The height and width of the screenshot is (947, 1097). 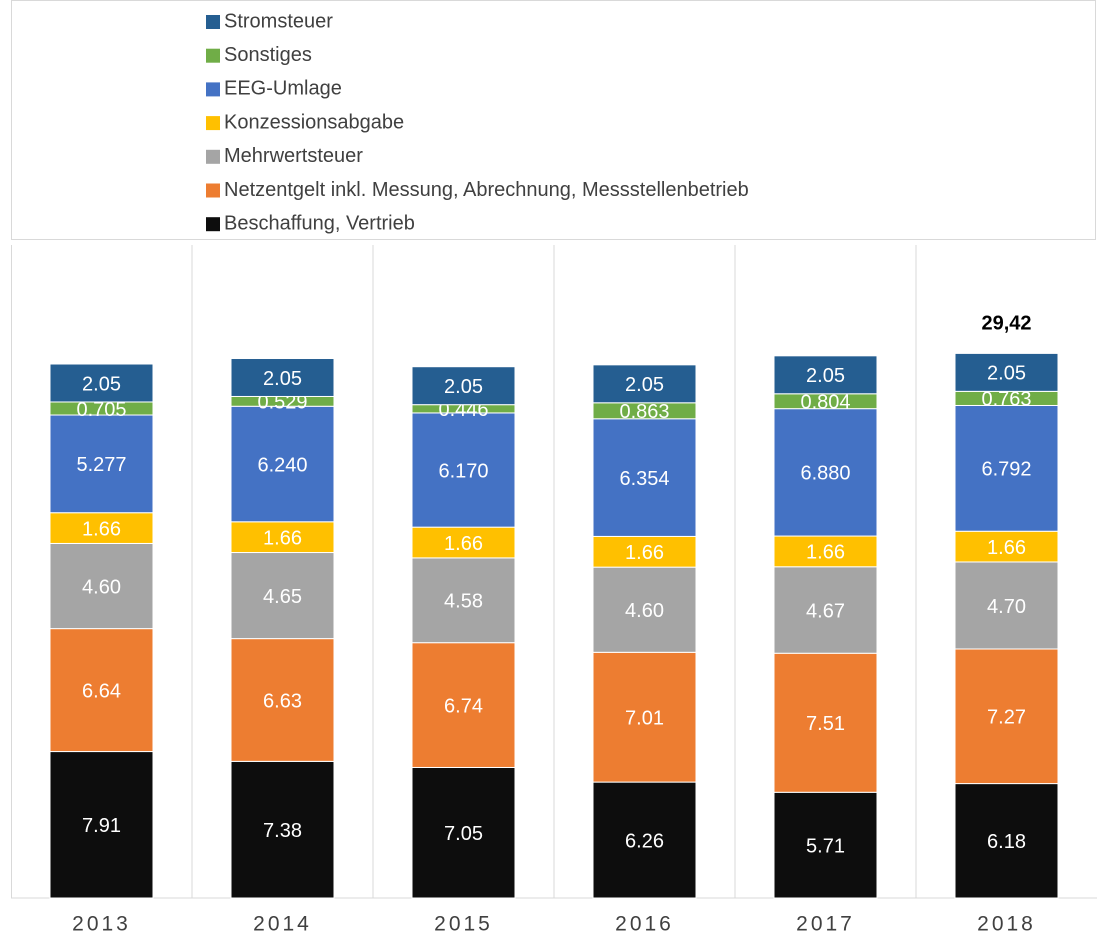 I want to click on legend-label: Sonstiges, so click(x=268, y=55).